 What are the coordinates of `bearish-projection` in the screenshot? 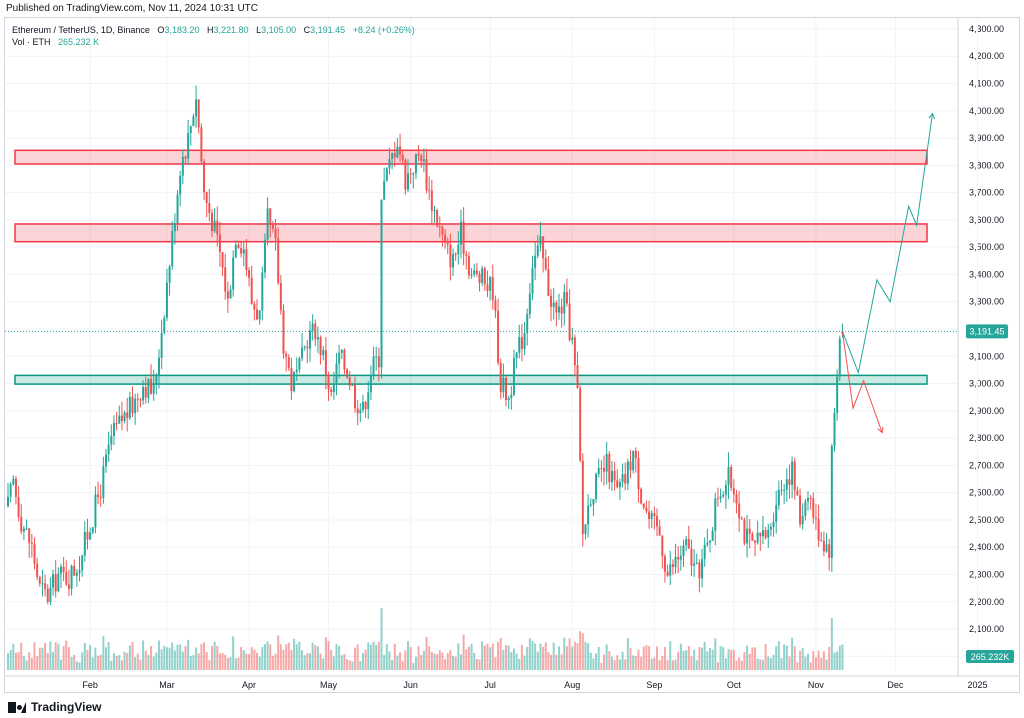 It's located at (862, 382).